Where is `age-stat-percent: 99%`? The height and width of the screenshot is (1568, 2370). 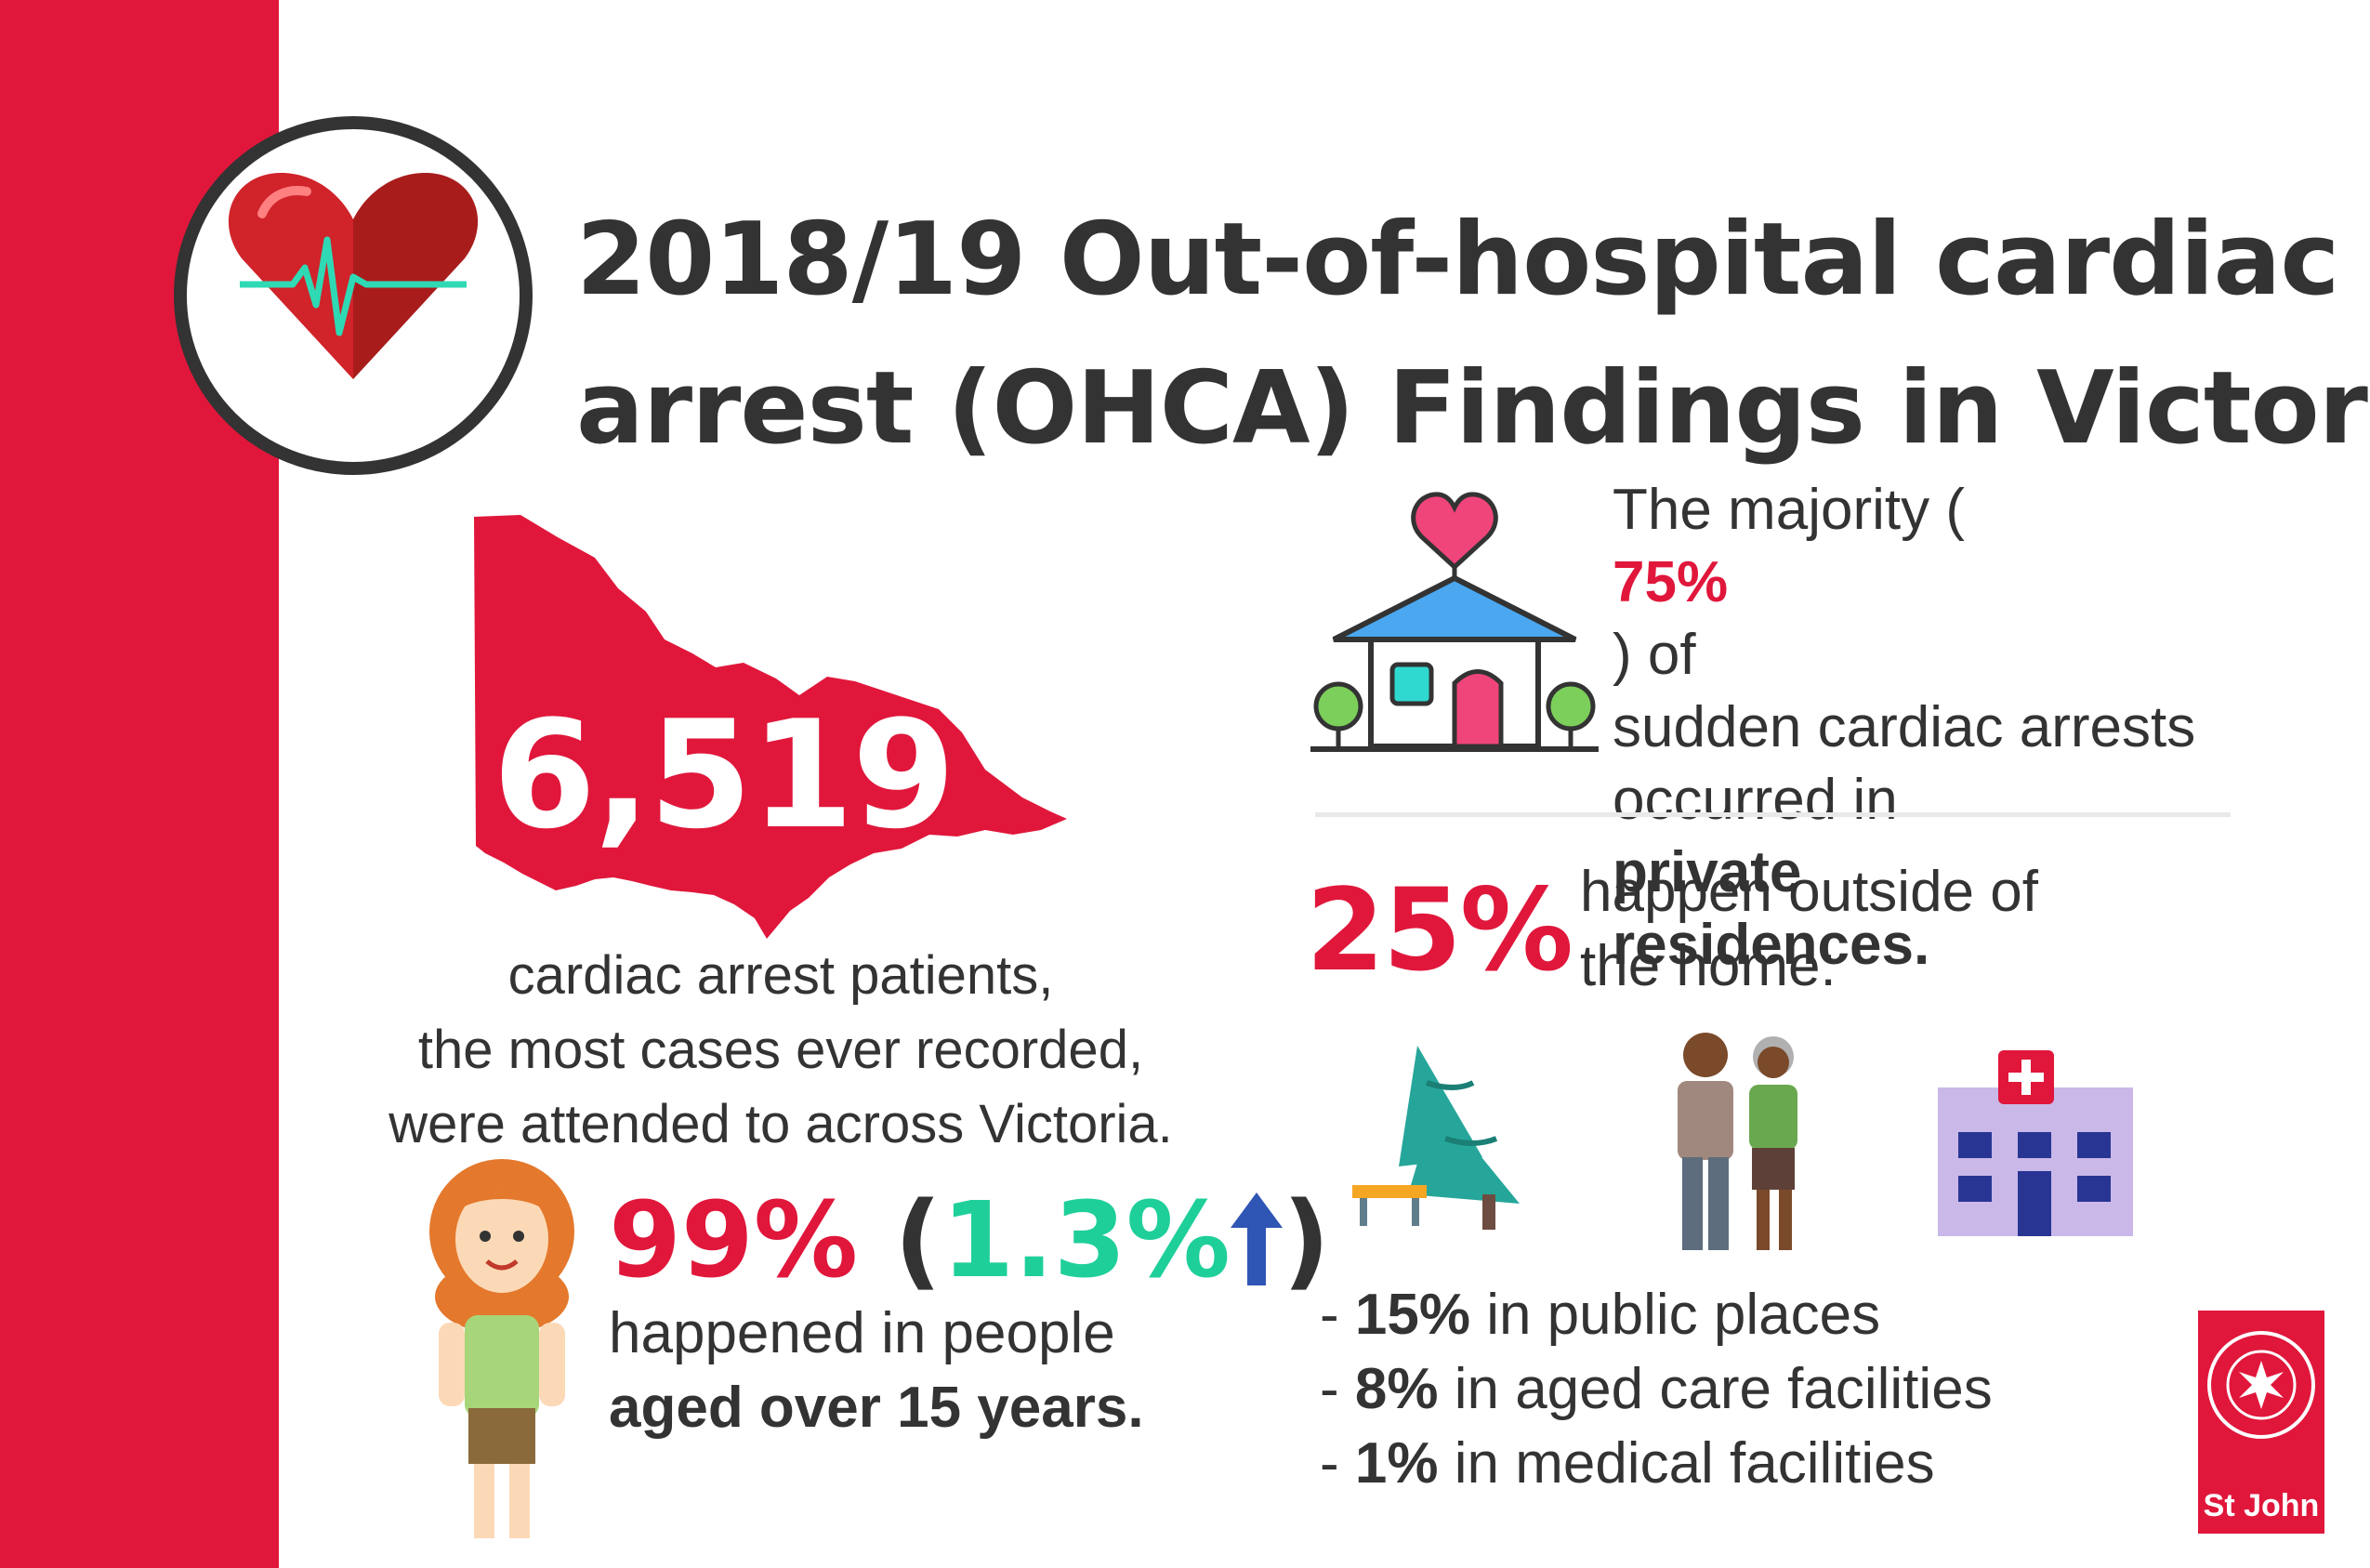
age-stat-percent: 99% is located at coordinates (734, 1241).